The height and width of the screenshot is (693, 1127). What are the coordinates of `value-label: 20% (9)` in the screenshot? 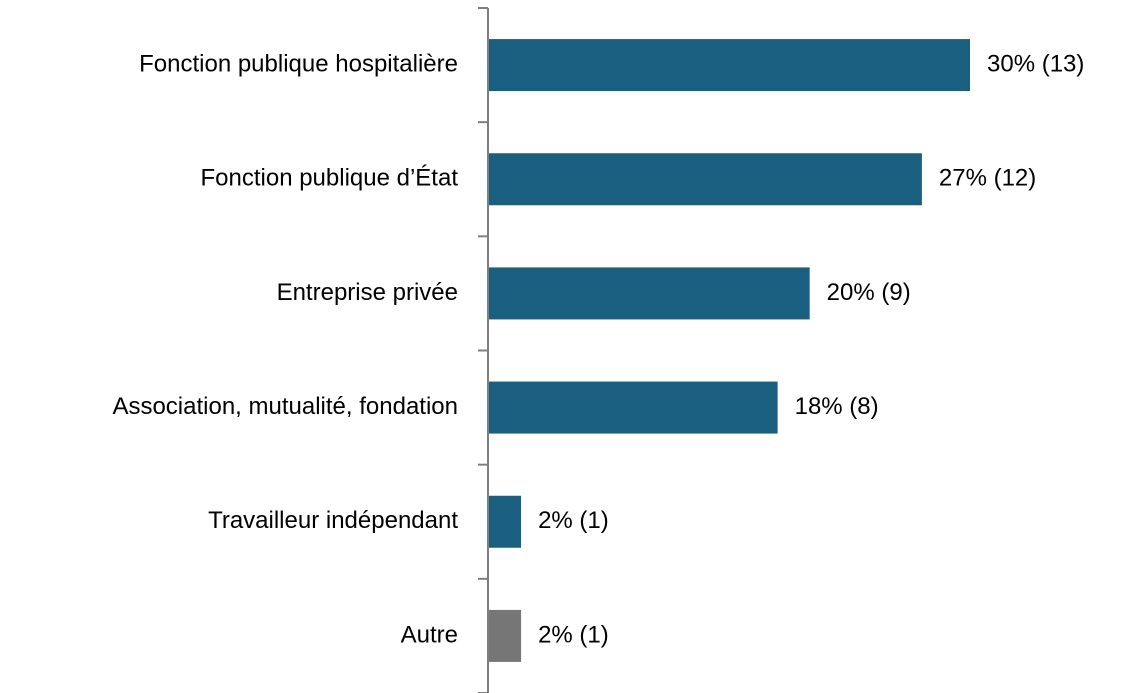 It's located at (869, 292).